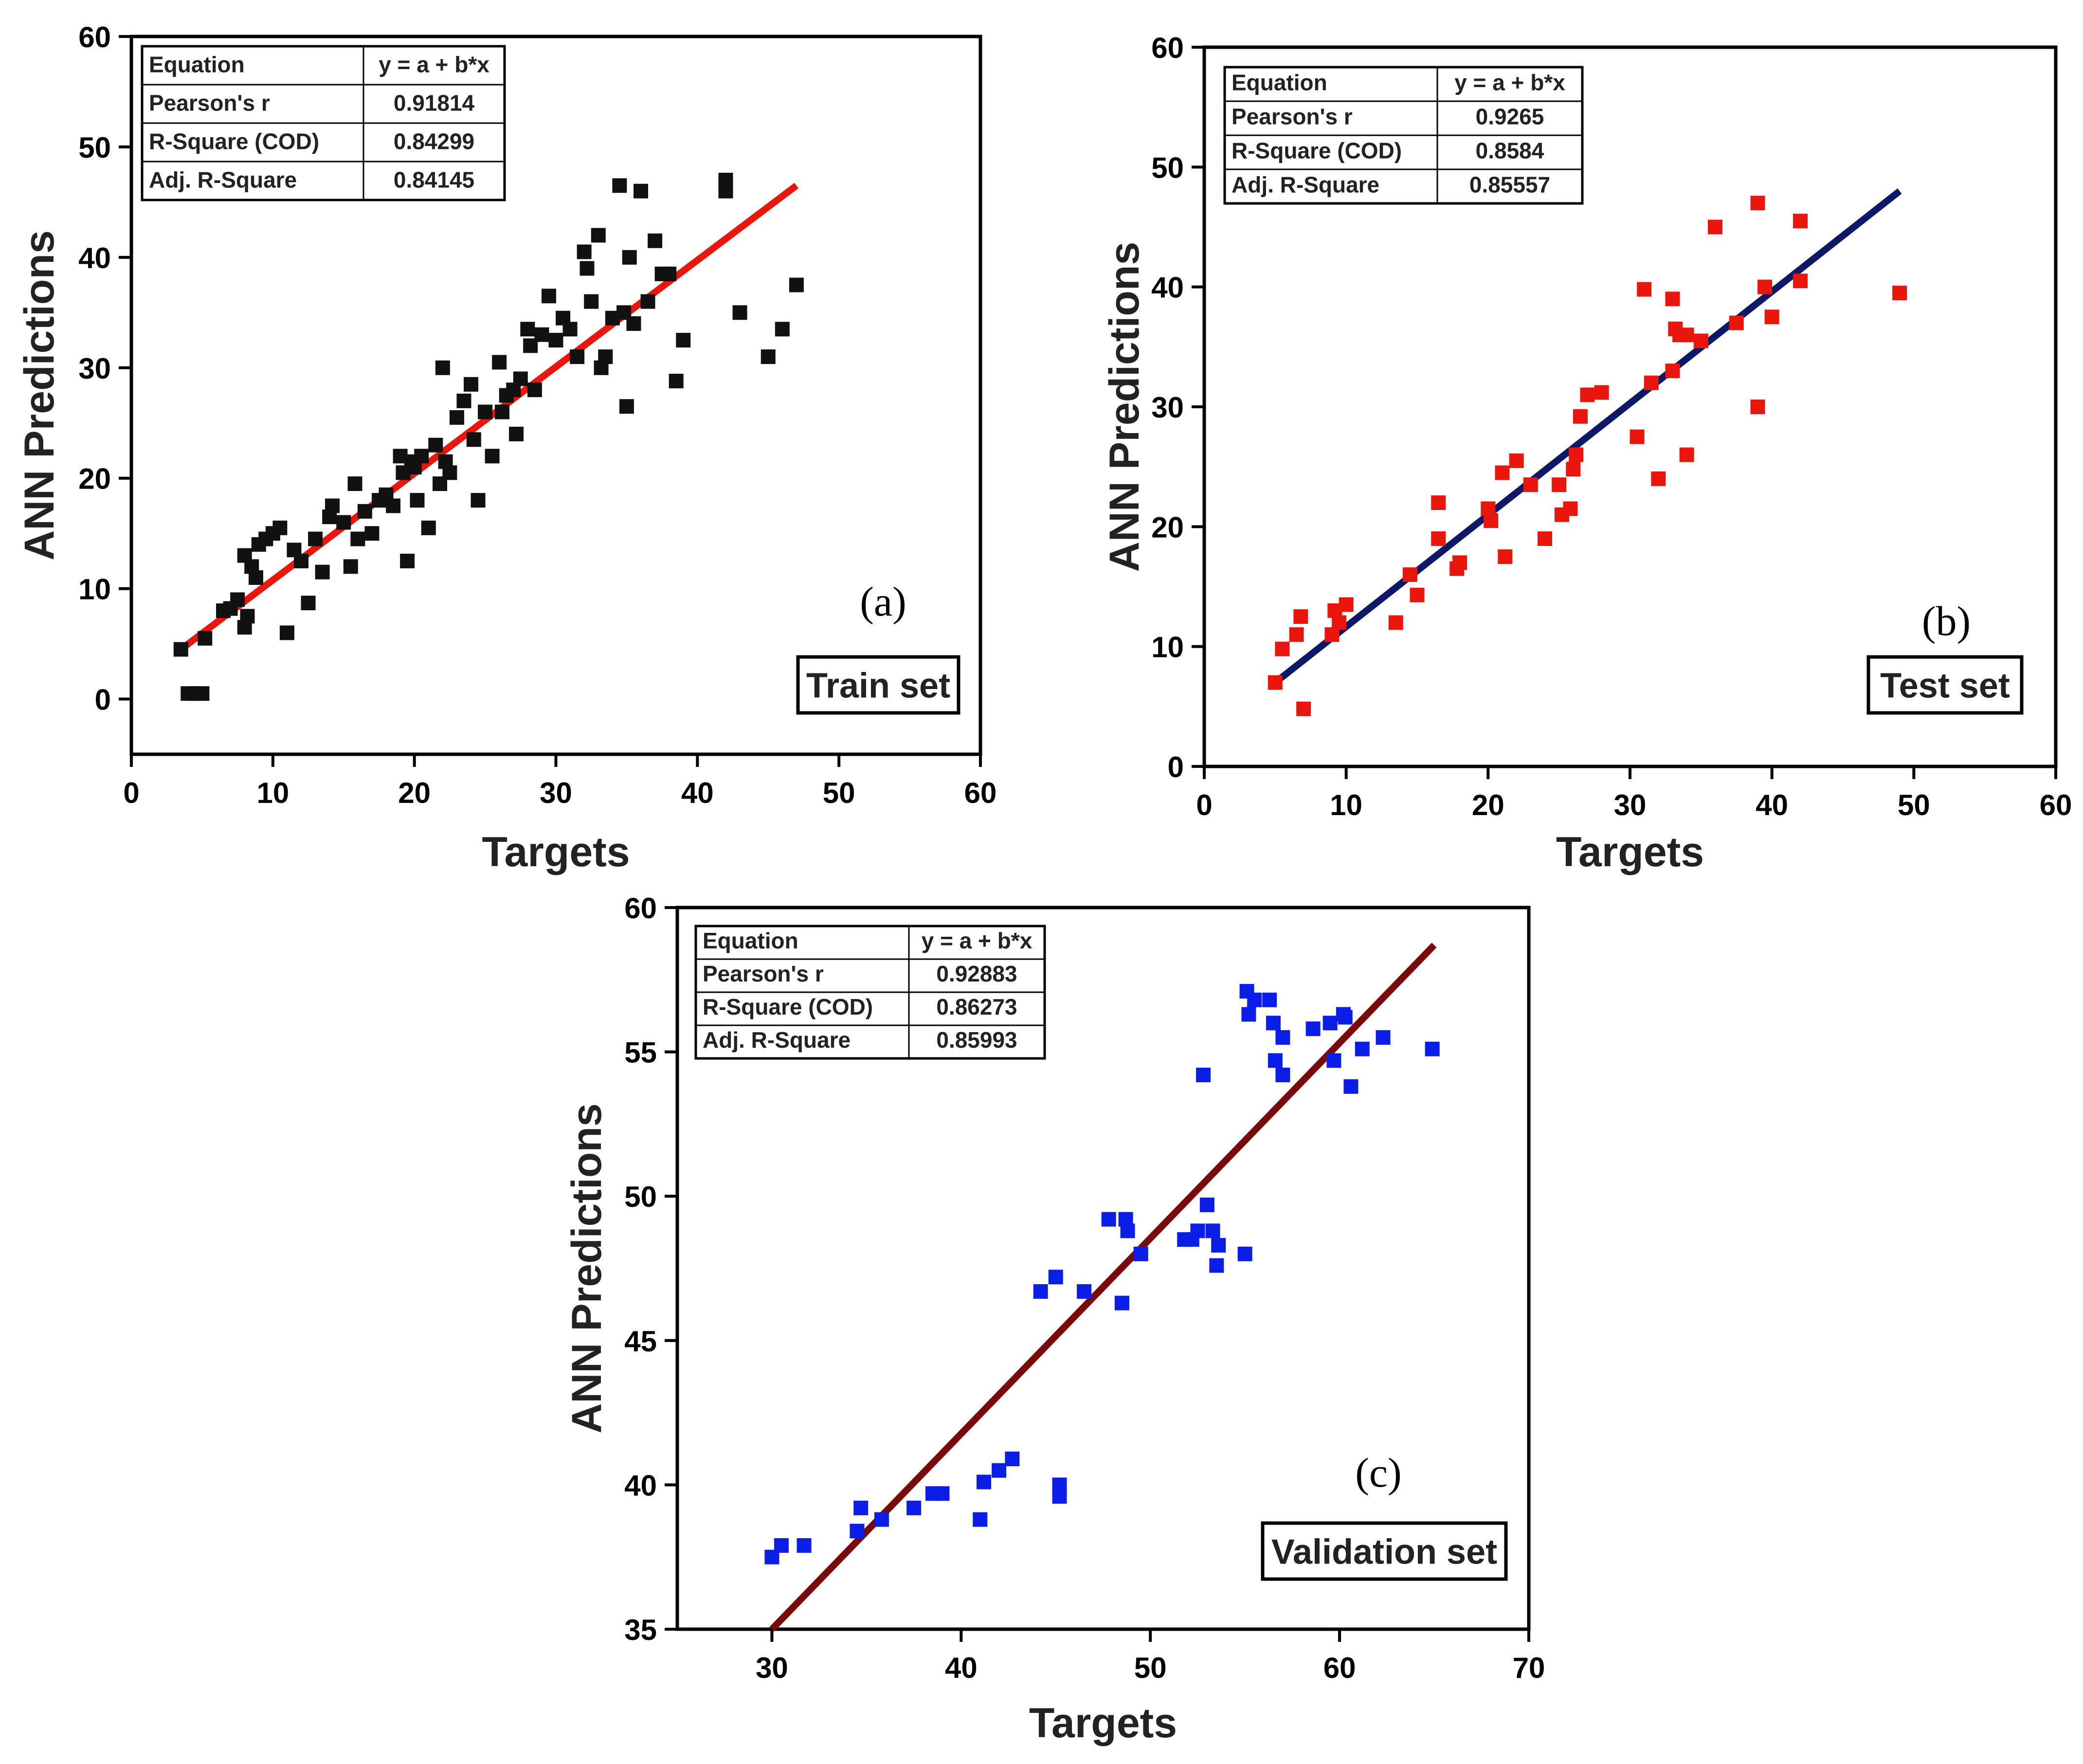 The image size is (2083, 1764). What do you see at coordinates (976, 1040) in the screenshot?
I see `stats-value: 0.85993` at bounding box center [976, 1040].